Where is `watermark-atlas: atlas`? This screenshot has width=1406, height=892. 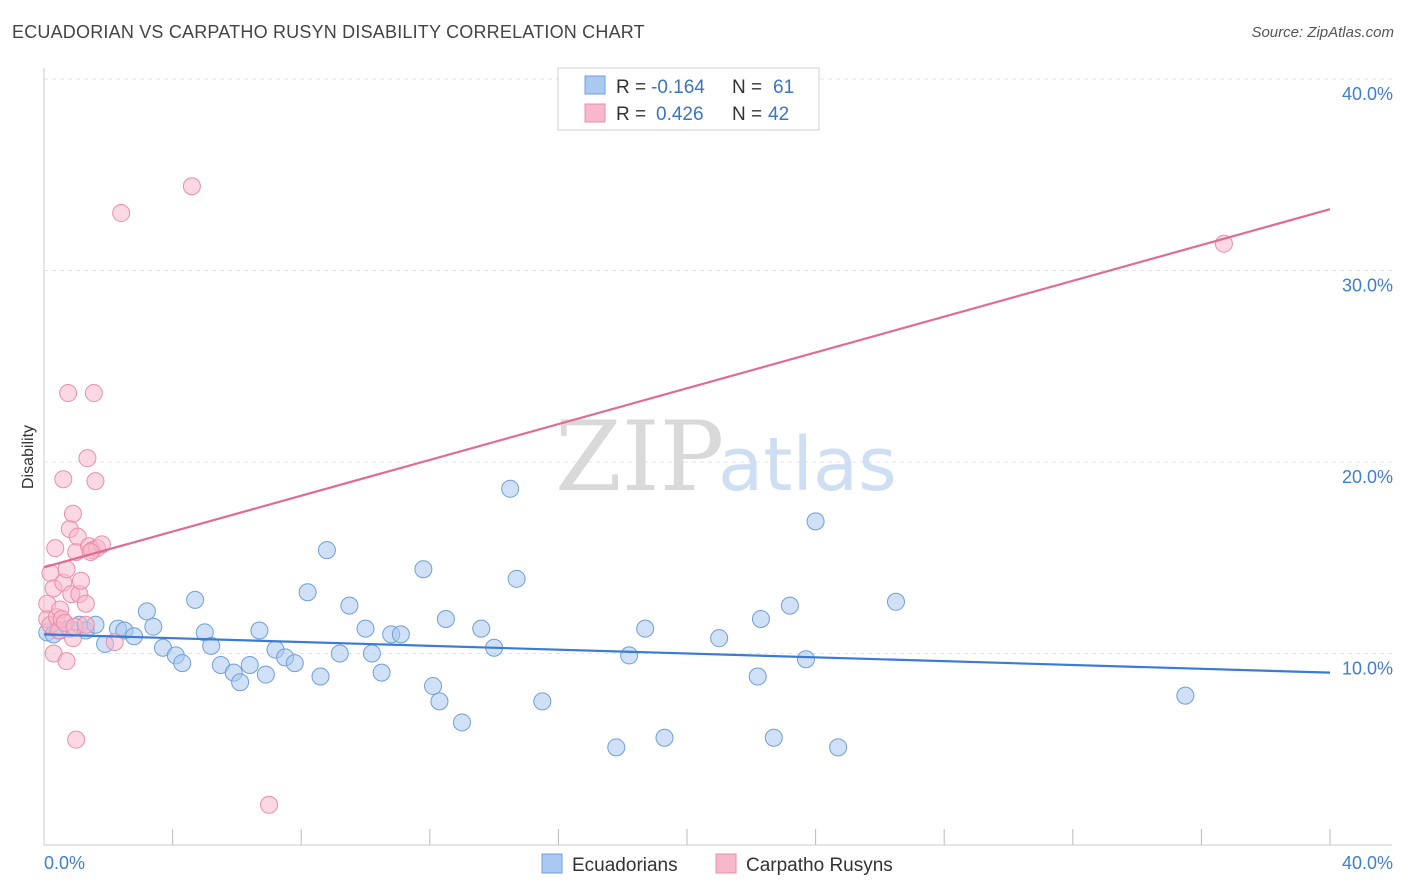 watermark-atlas: atlas is located at coordinates (807, 465).